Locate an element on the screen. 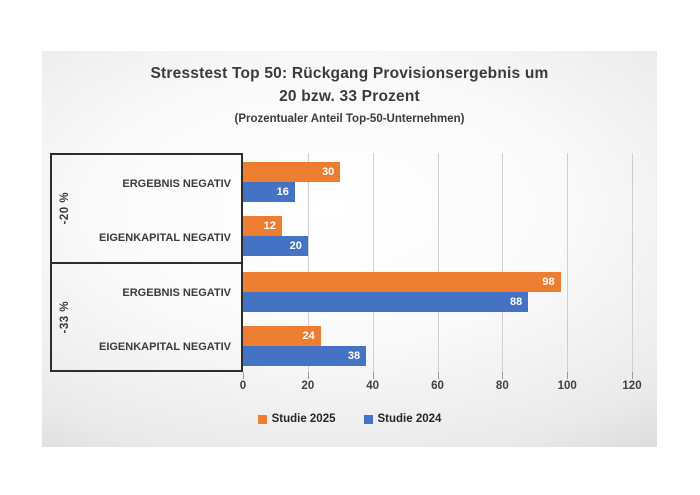 The height and width of the screenshot is (495, 700). x-axis-label: 20 is located at coordinates (308, 386).